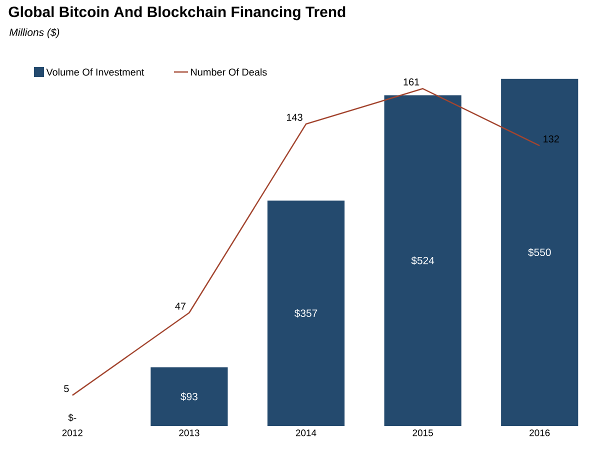 This screenshot has width=610, height=456. Describe the element at coordinates (422, 433) in the screenshot. I see `x-tick-label: 2015` at that location.